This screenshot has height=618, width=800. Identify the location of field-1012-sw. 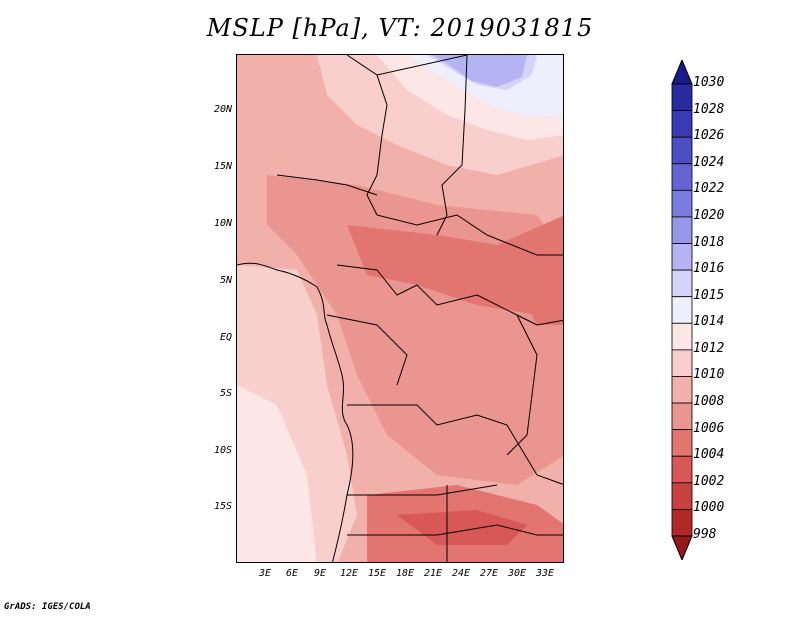
(277, 473).